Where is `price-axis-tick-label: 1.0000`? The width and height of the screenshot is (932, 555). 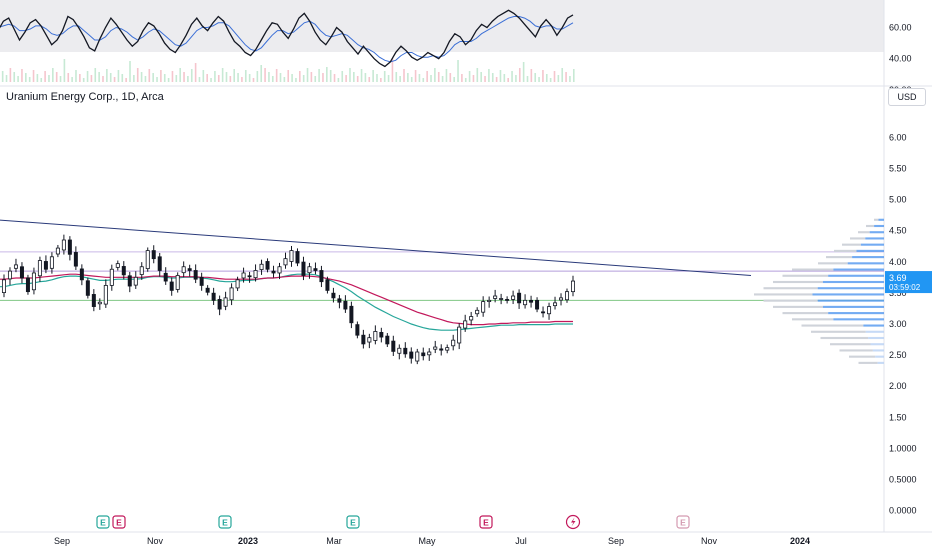
price-axis-tick-label: 1.0000 is located at coordinates (903, 448).